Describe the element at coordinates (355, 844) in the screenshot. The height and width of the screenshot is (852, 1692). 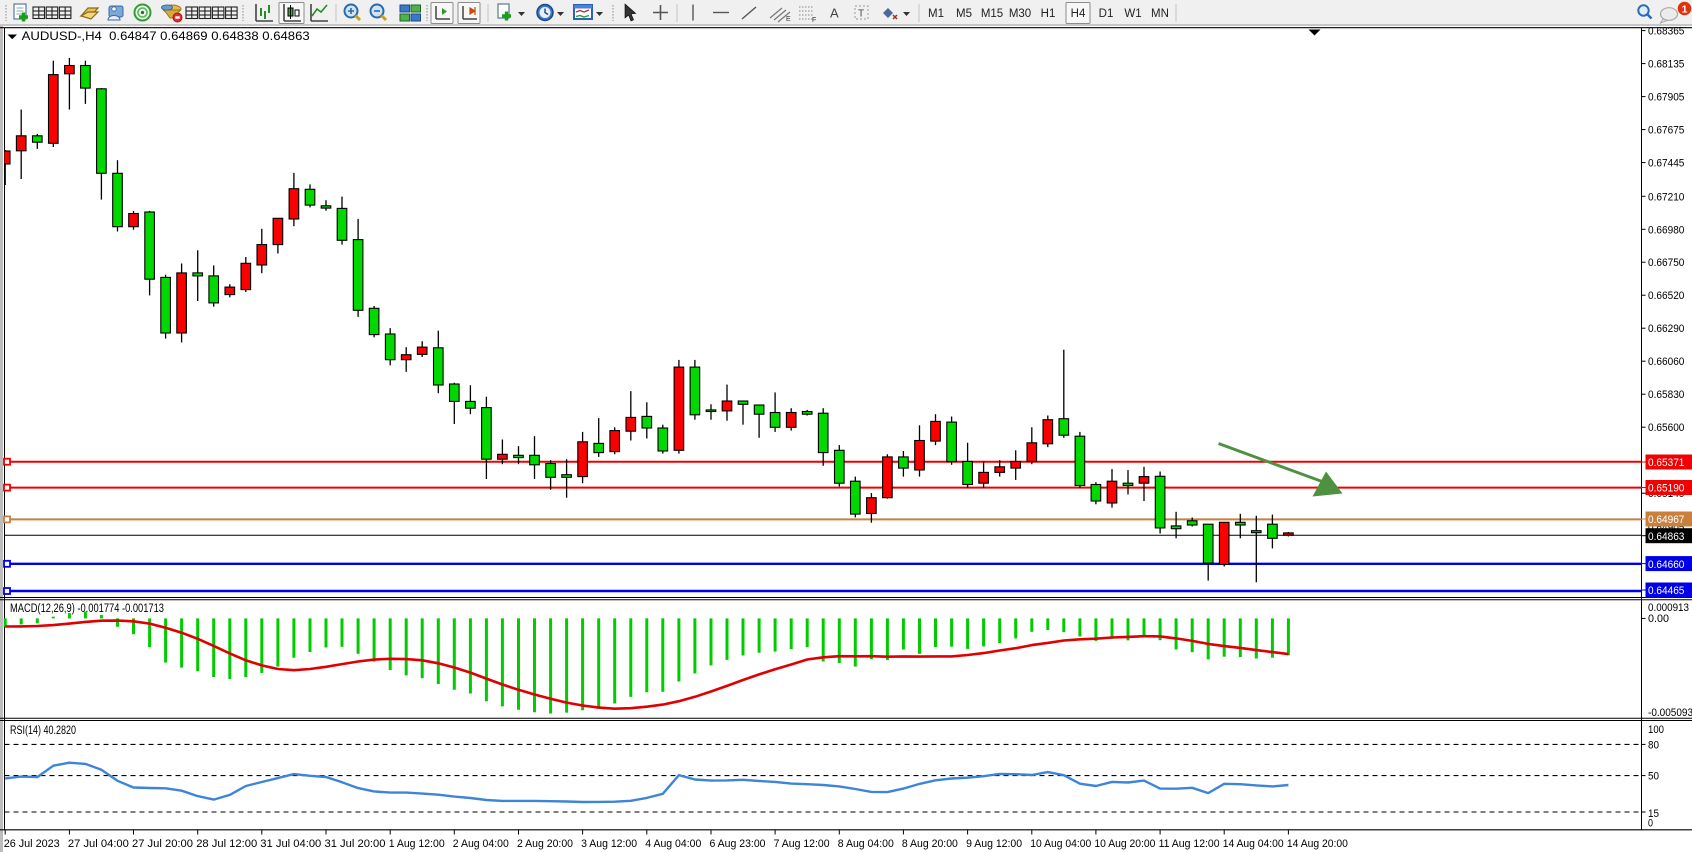
I see `svg-text: 31 Jul 20:00` at that location.